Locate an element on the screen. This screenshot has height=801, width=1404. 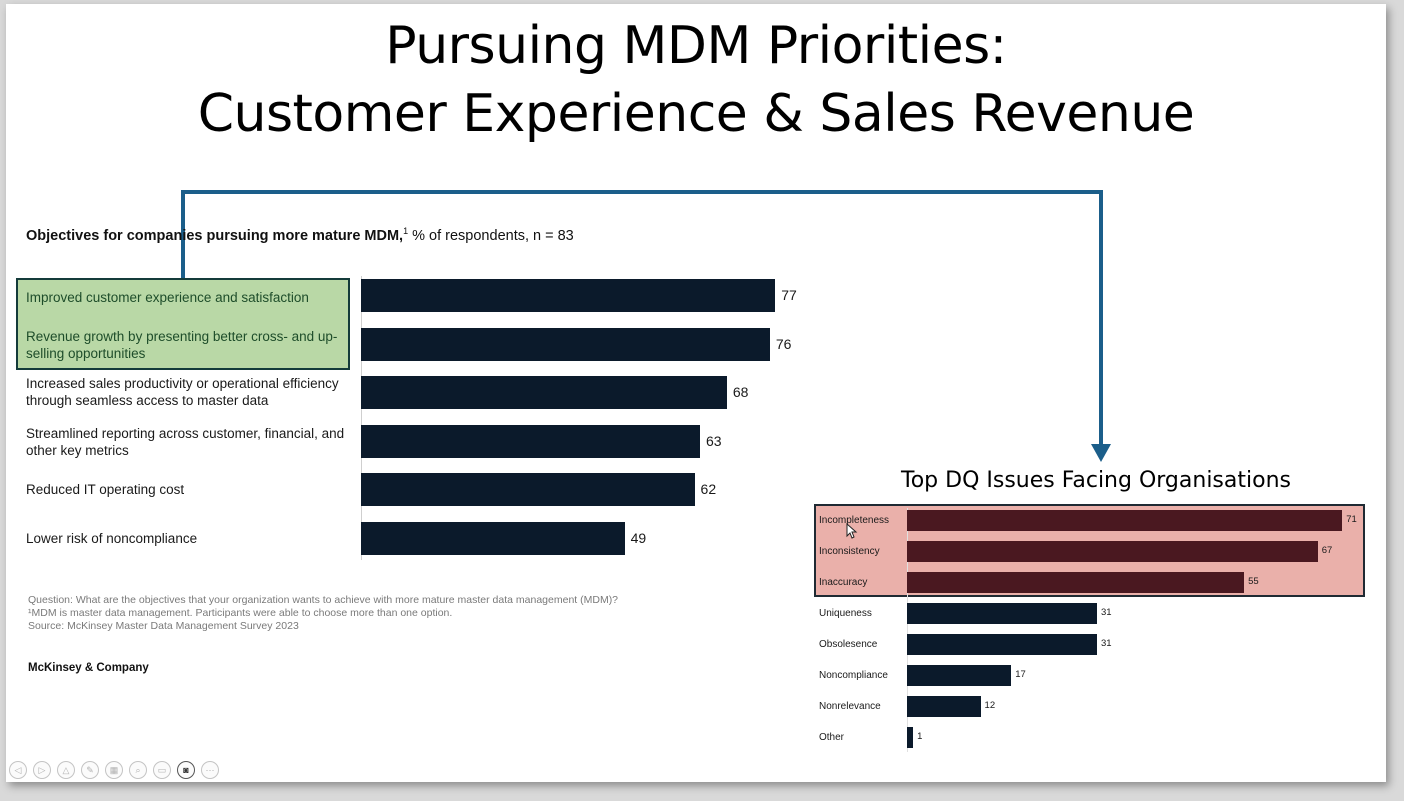
slide-title-line-2: Customer Experience & Sales Revenue is located at coordinates (696, 114).